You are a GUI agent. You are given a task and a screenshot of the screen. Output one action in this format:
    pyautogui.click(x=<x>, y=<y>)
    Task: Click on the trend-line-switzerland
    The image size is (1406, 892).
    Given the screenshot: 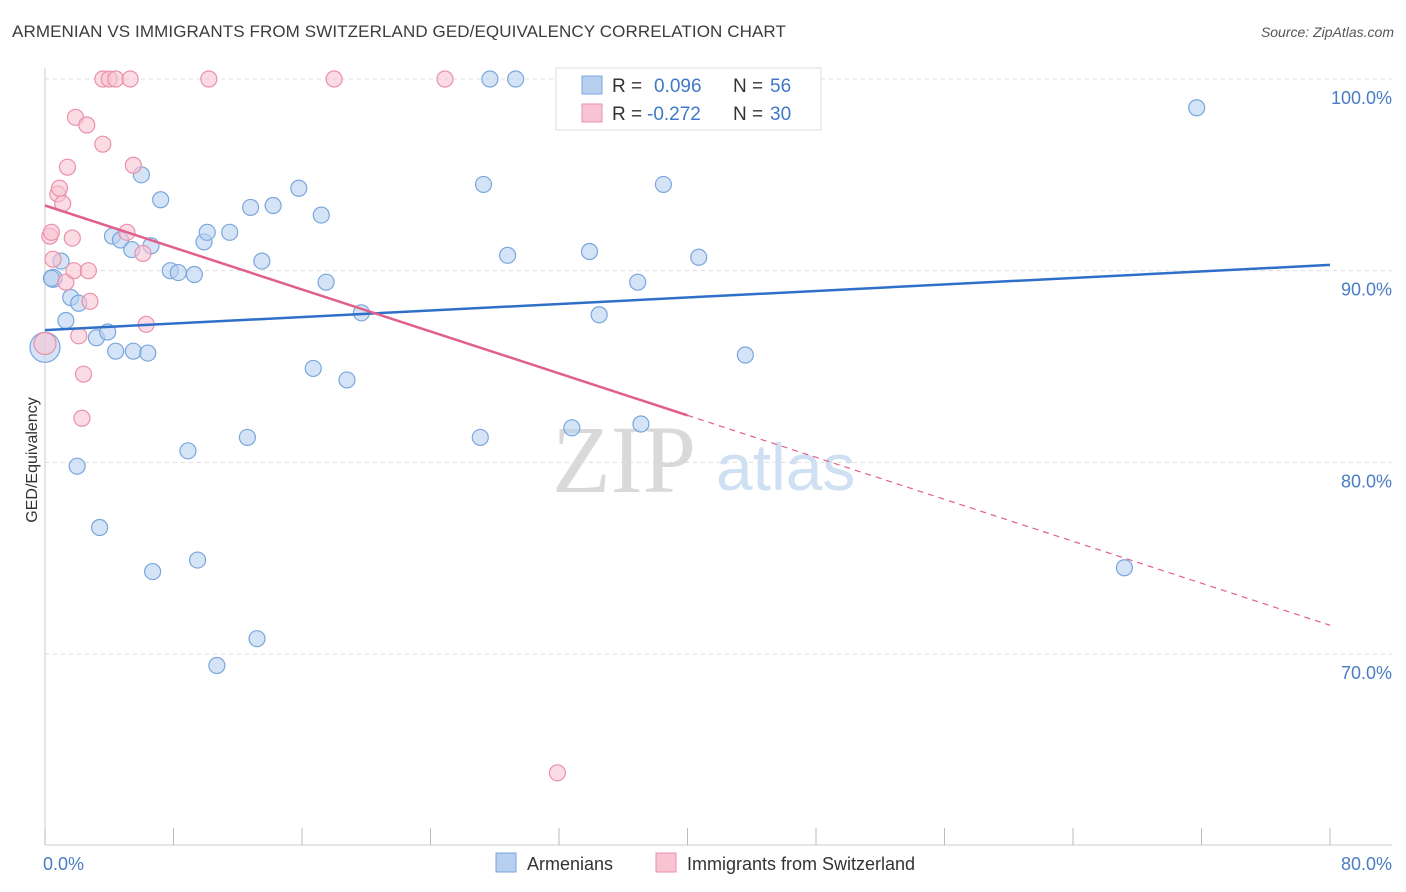 What is the action you would take?
    pyautogui.click(x=366, y=310)
    